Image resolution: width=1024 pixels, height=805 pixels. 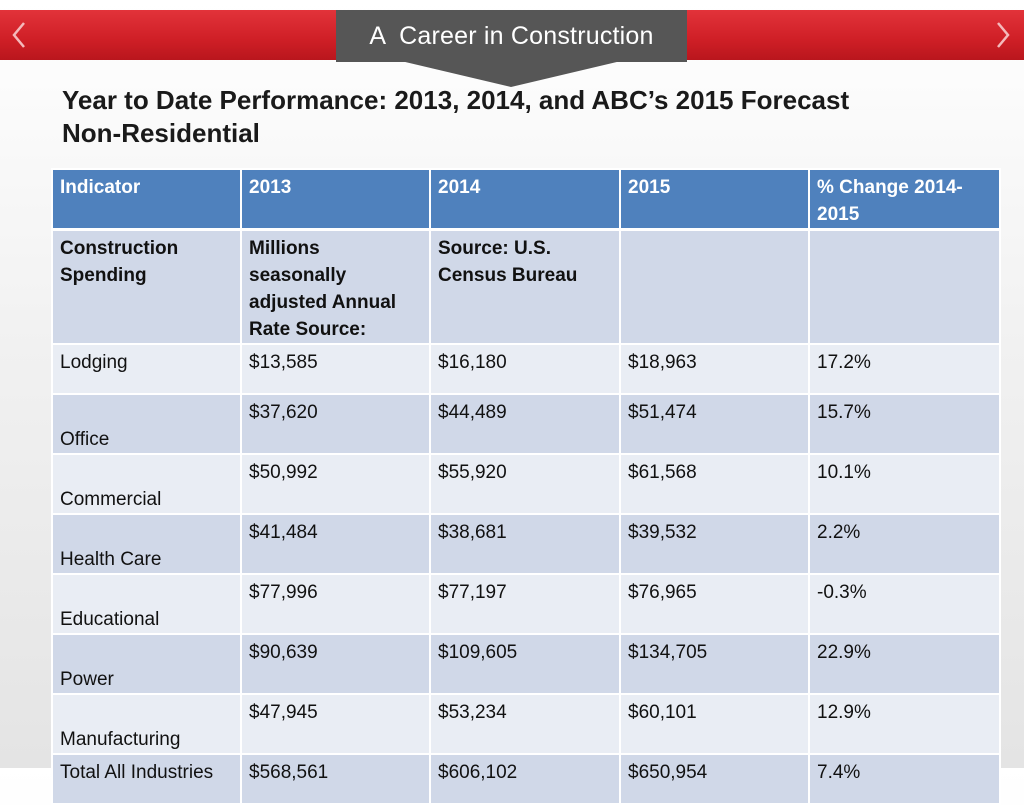 I want to click on indicator-label: Manufacturing, so click(x=120, y=739).